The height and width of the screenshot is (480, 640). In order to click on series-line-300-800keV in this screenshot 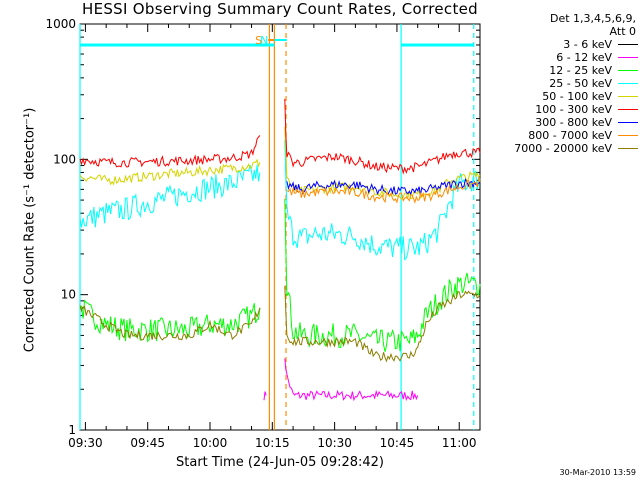, I will do `click(383, 186)`.